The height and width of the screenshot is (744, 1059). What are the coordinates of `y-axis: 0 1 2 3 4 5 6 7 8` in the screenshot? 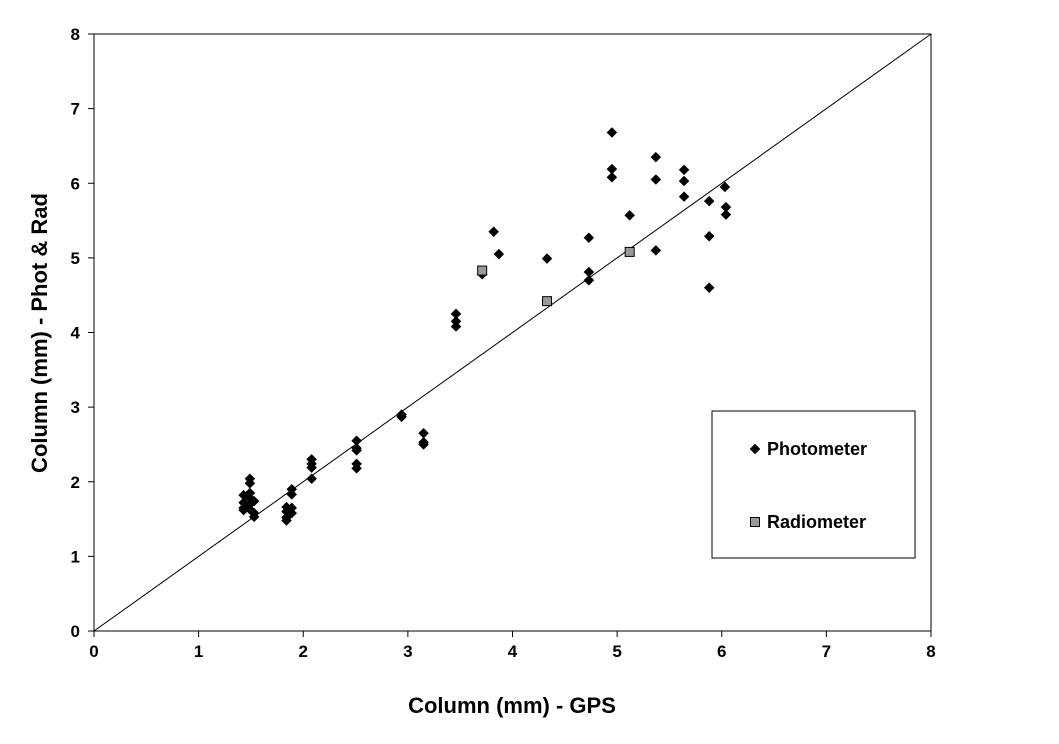 It's located at (82, 333).